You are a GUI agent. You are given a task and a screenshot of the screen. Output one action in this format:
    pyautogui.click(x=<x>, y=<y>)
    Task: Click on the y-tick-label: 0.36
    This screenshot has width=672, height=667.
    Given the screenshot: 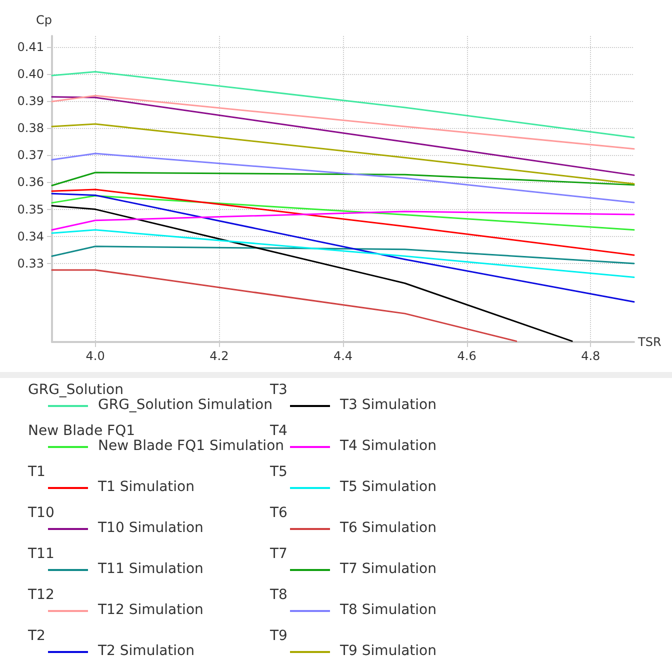 What is the action you would take?
    pyautogui.click(x=30, y=182)
    